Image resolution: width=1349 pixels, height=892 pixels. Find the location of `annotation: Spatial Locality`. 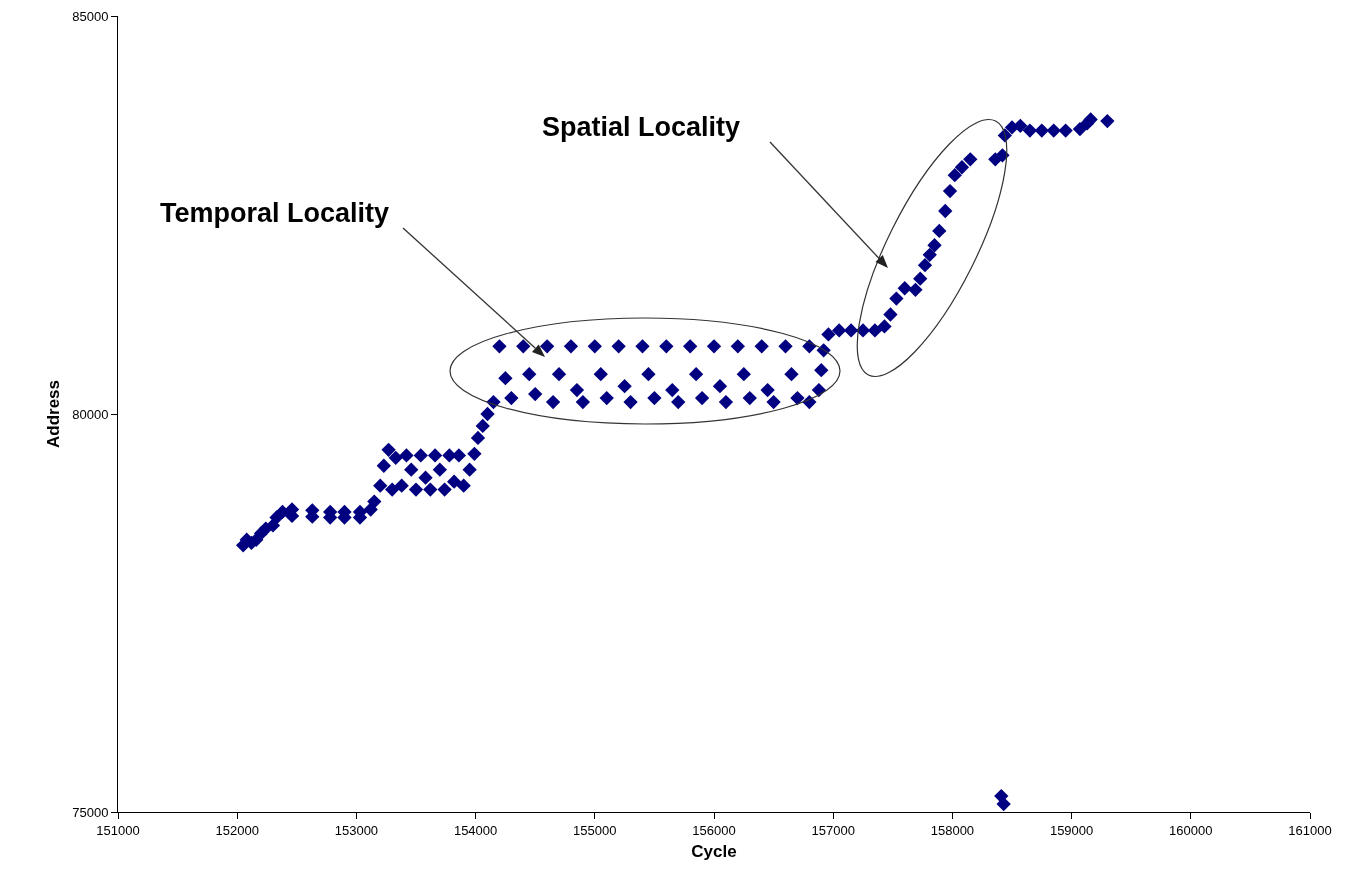

annotation: Spatial Locality is located at coordinates (641, 127).